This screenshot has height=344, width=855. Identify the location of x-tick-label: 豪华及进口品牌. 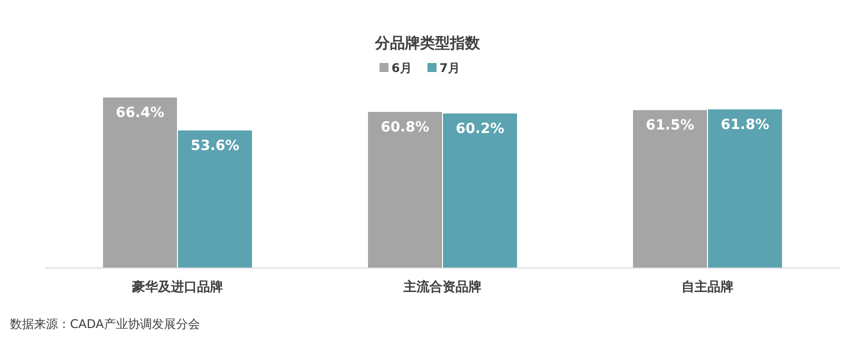
(177, 287).